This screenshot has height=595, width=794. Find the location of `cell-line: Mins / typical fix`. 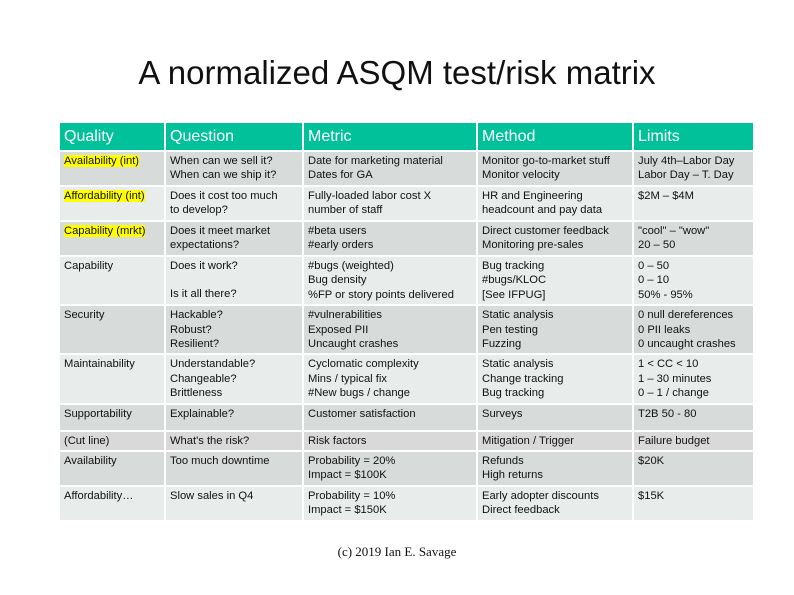

cell-line: Mins / typical fix is located at coordinates (347, 378).